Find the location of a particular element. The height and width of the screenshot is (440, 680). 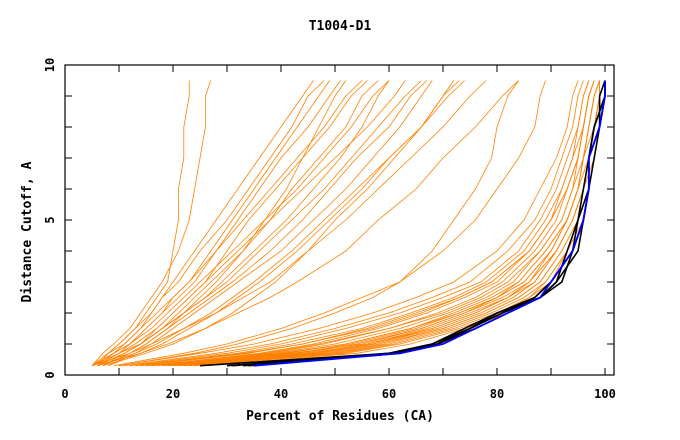

x-tick-label: 40 is located at coordinates (281, 394).